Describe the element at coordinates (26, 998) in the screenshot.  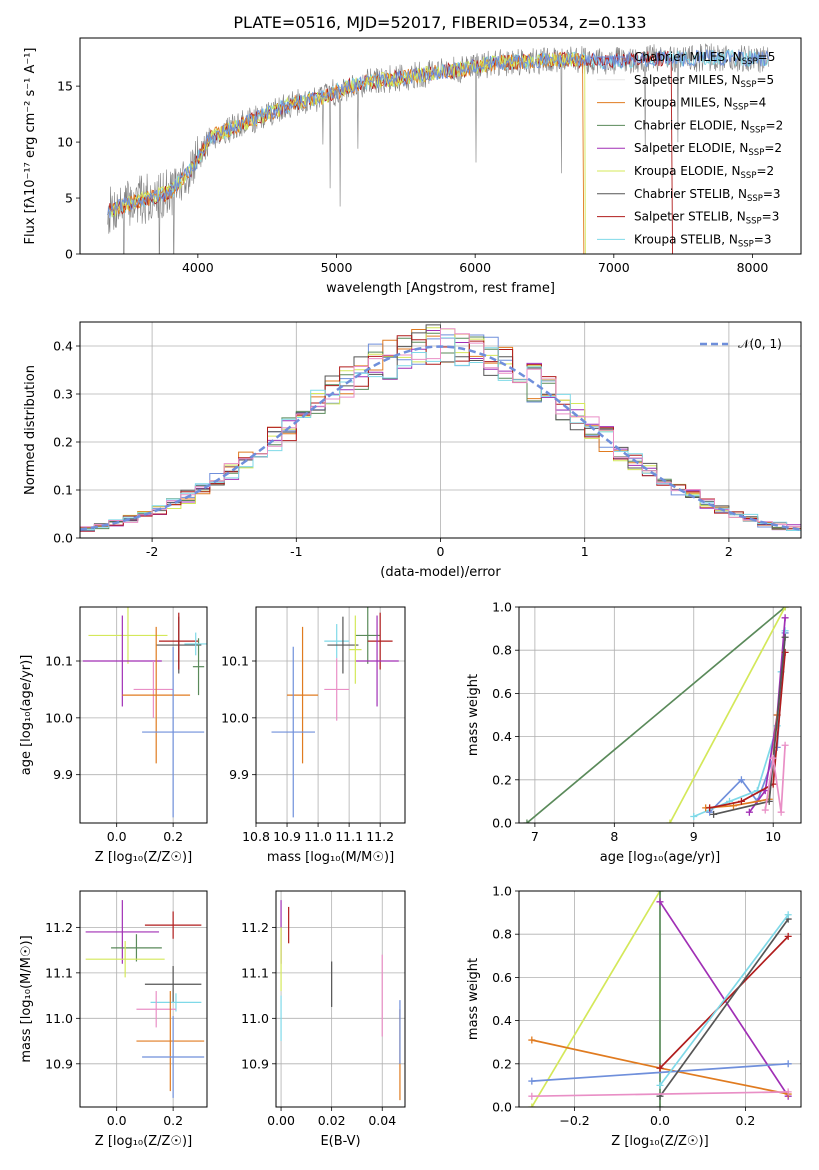
I see `y-axis-label: mass [log₁₀(M/M☉)]` at that location.